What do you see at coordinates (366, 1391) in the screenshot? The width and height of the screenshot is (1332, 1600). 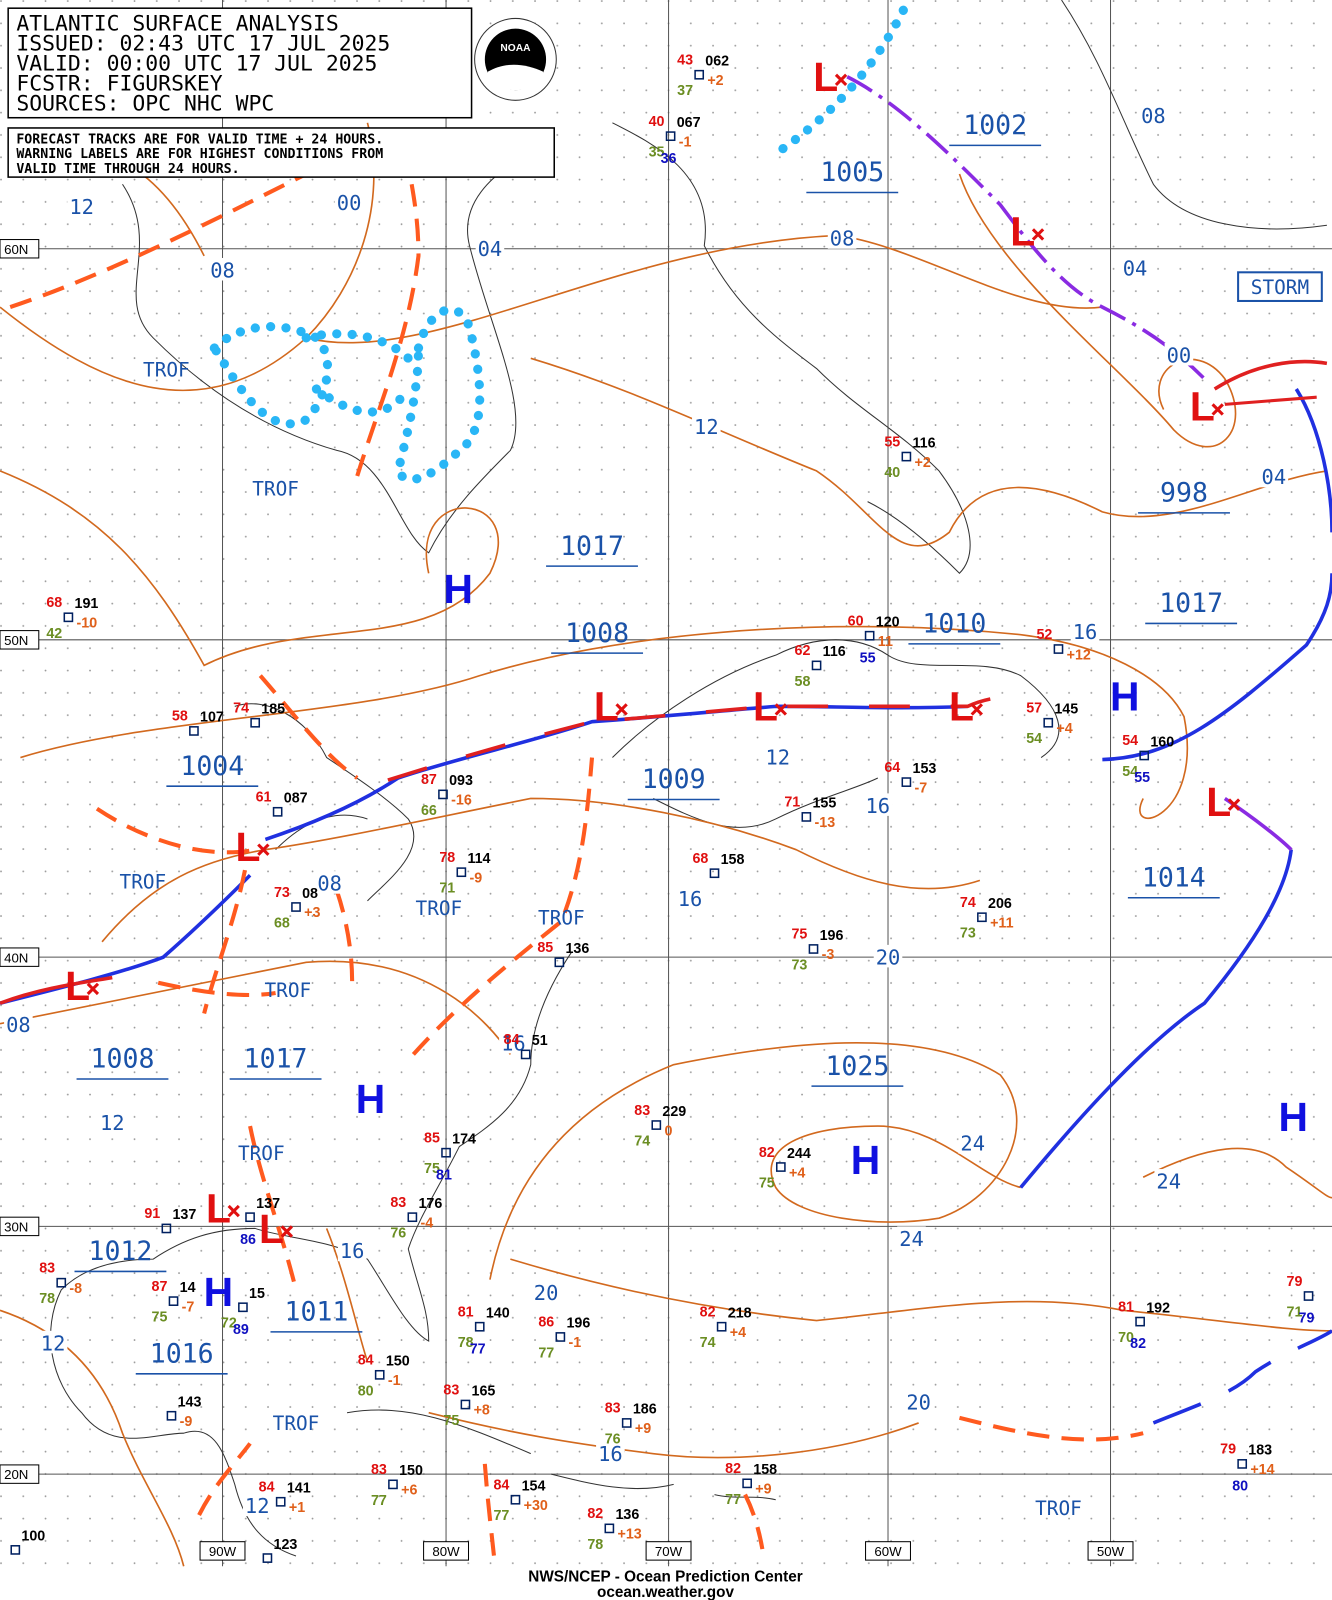 I see `station-dew: 80` at bounding box center [366, 1391].